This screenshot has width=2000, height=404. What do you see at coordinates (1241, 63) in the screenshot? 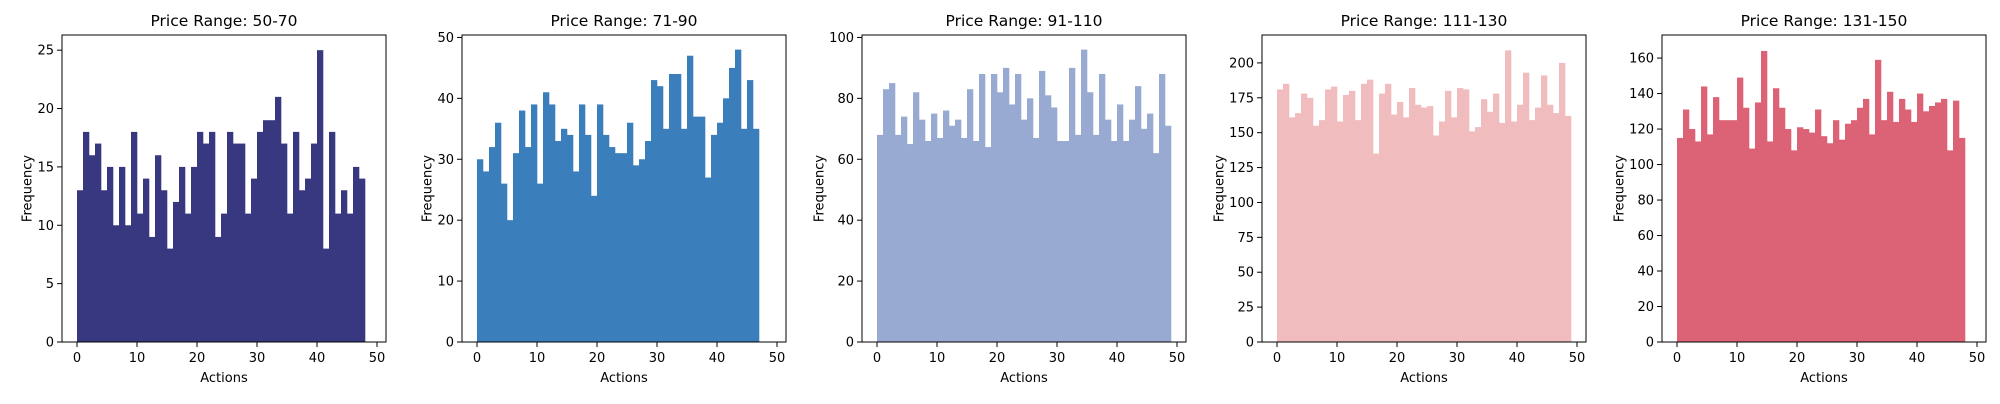
I see `y-tick-label: 200` at bounding box center [1241, 63].